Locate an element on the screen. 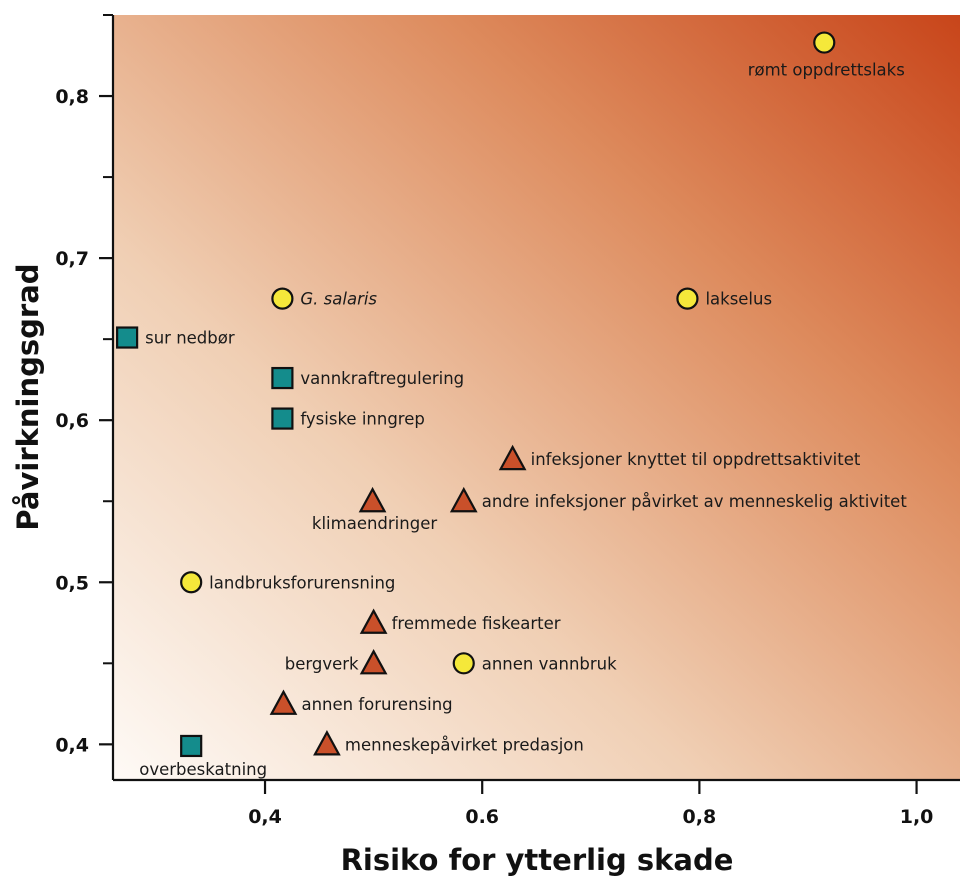  data-point: G. salaris is located at coordinates (324, 298).